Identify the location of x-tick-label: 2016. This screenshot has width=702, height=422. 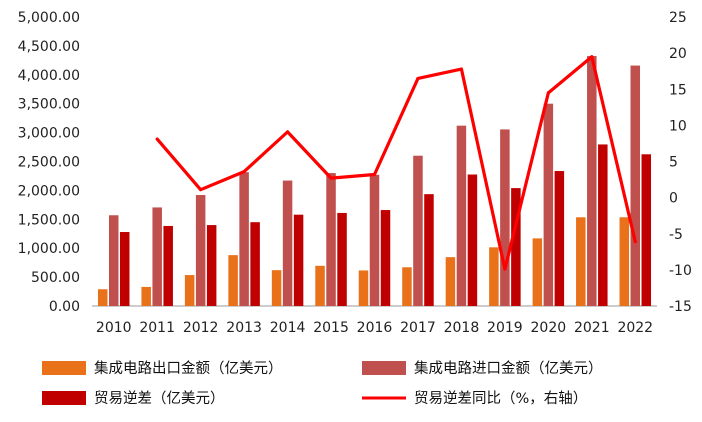
(375, 328).